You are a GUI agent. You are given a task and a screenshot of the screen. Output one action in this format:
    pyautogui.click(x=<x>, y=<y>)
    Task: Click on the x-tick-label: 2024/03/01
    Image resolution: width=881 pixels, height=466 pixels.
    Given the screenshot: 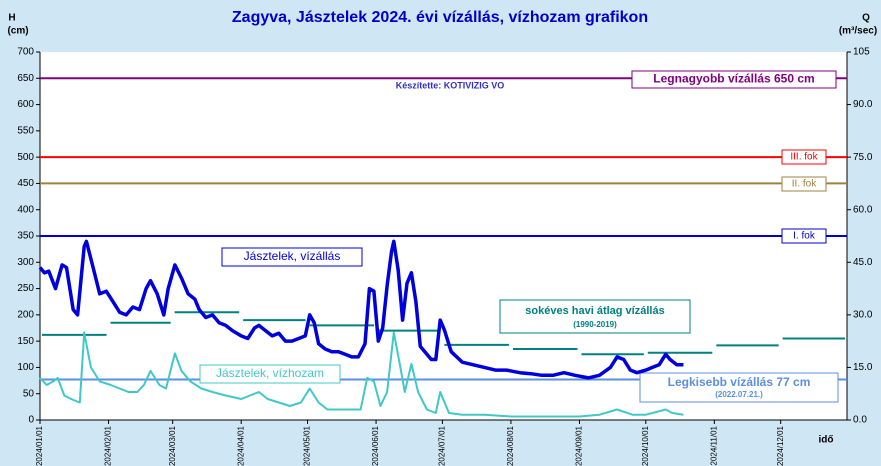 What is the action you would take?
    pyautogui.click(x=172, y=445)
    